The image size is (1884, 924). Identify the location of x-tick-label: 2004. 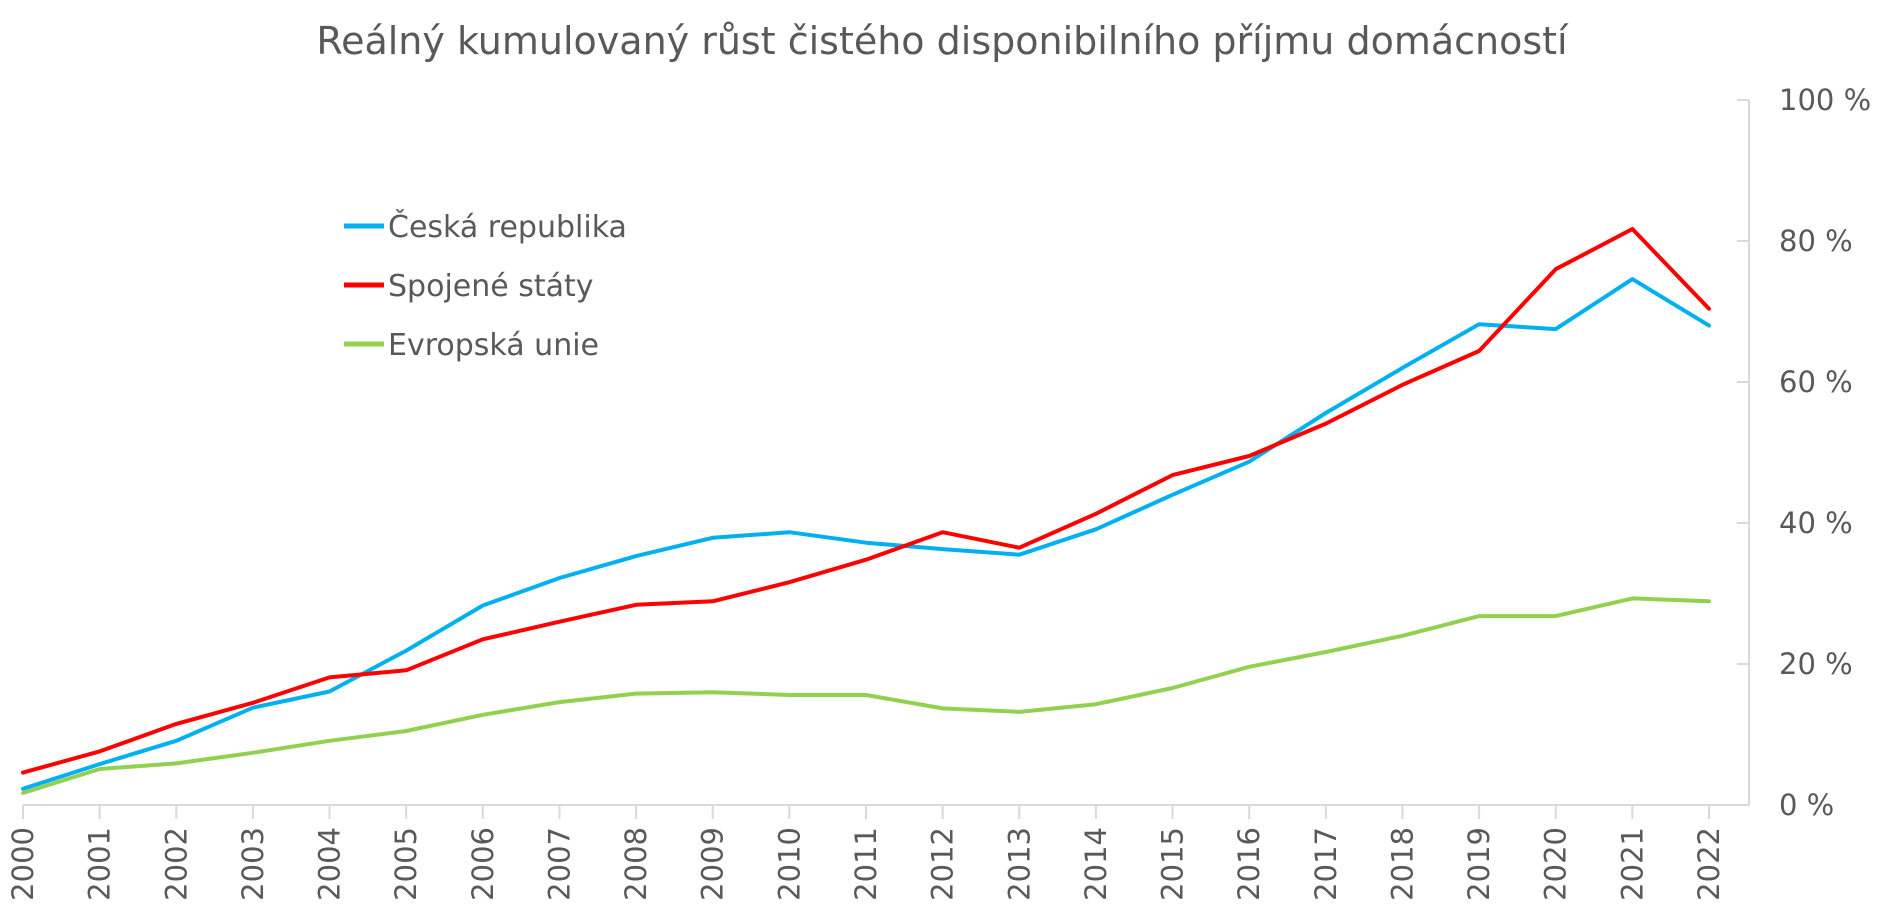
(330, 864).